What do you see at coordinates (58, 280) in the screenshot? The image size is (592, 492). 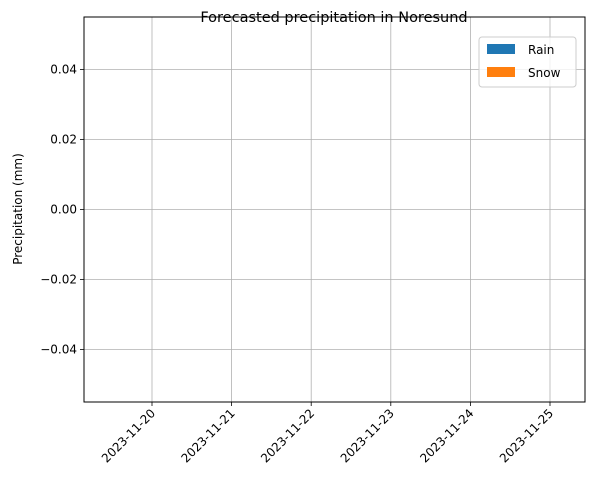 I see `y-tick-label: −0.02` at bounding box center [58, 280].